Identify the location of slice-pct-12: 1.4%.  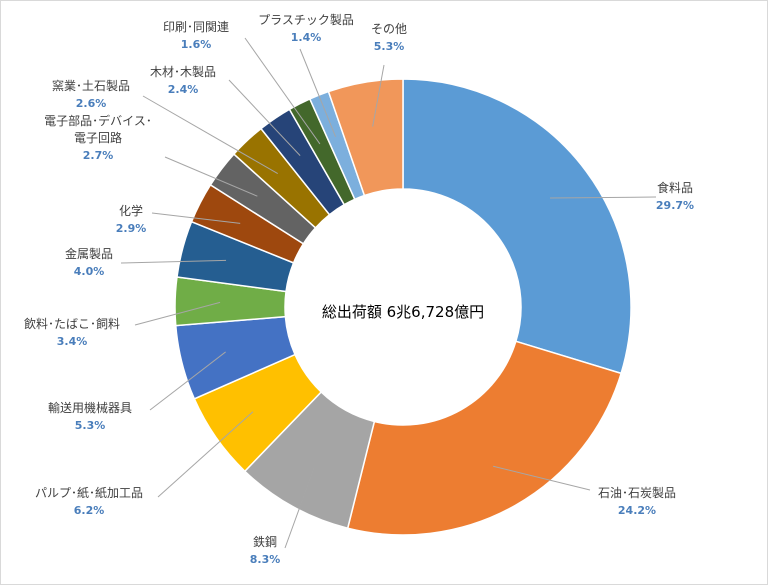
(306, 37).